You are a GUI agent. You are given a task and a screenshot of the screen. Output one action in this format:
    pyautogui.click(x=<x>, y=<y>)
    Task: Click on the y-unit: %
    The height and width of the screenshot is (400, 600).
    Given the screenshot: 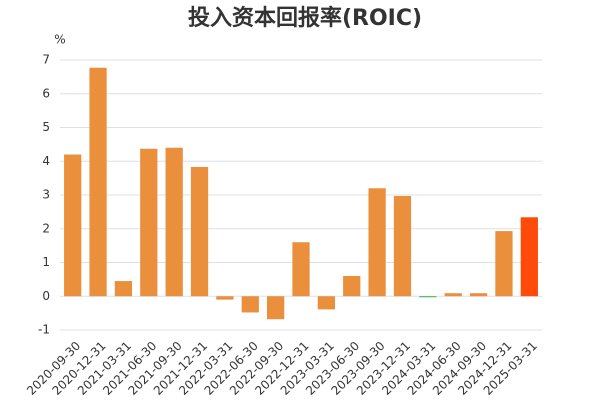 What is the action you would take?
    pyautogui.click(x=59, y=40)
    